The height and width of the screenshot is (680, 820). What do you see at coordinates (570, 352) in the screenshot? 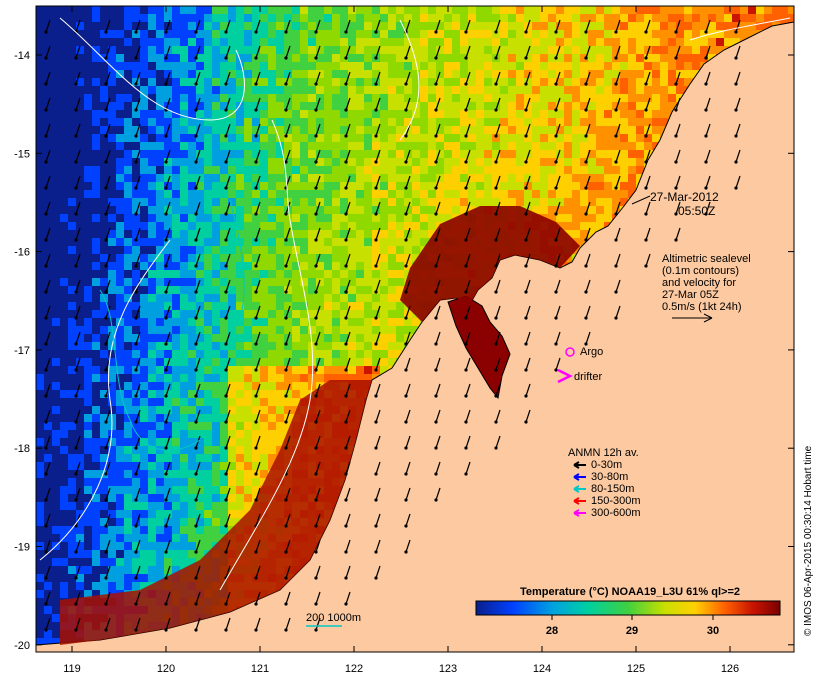
I see `argo-marker-icon` at bounding box center [570, 352].